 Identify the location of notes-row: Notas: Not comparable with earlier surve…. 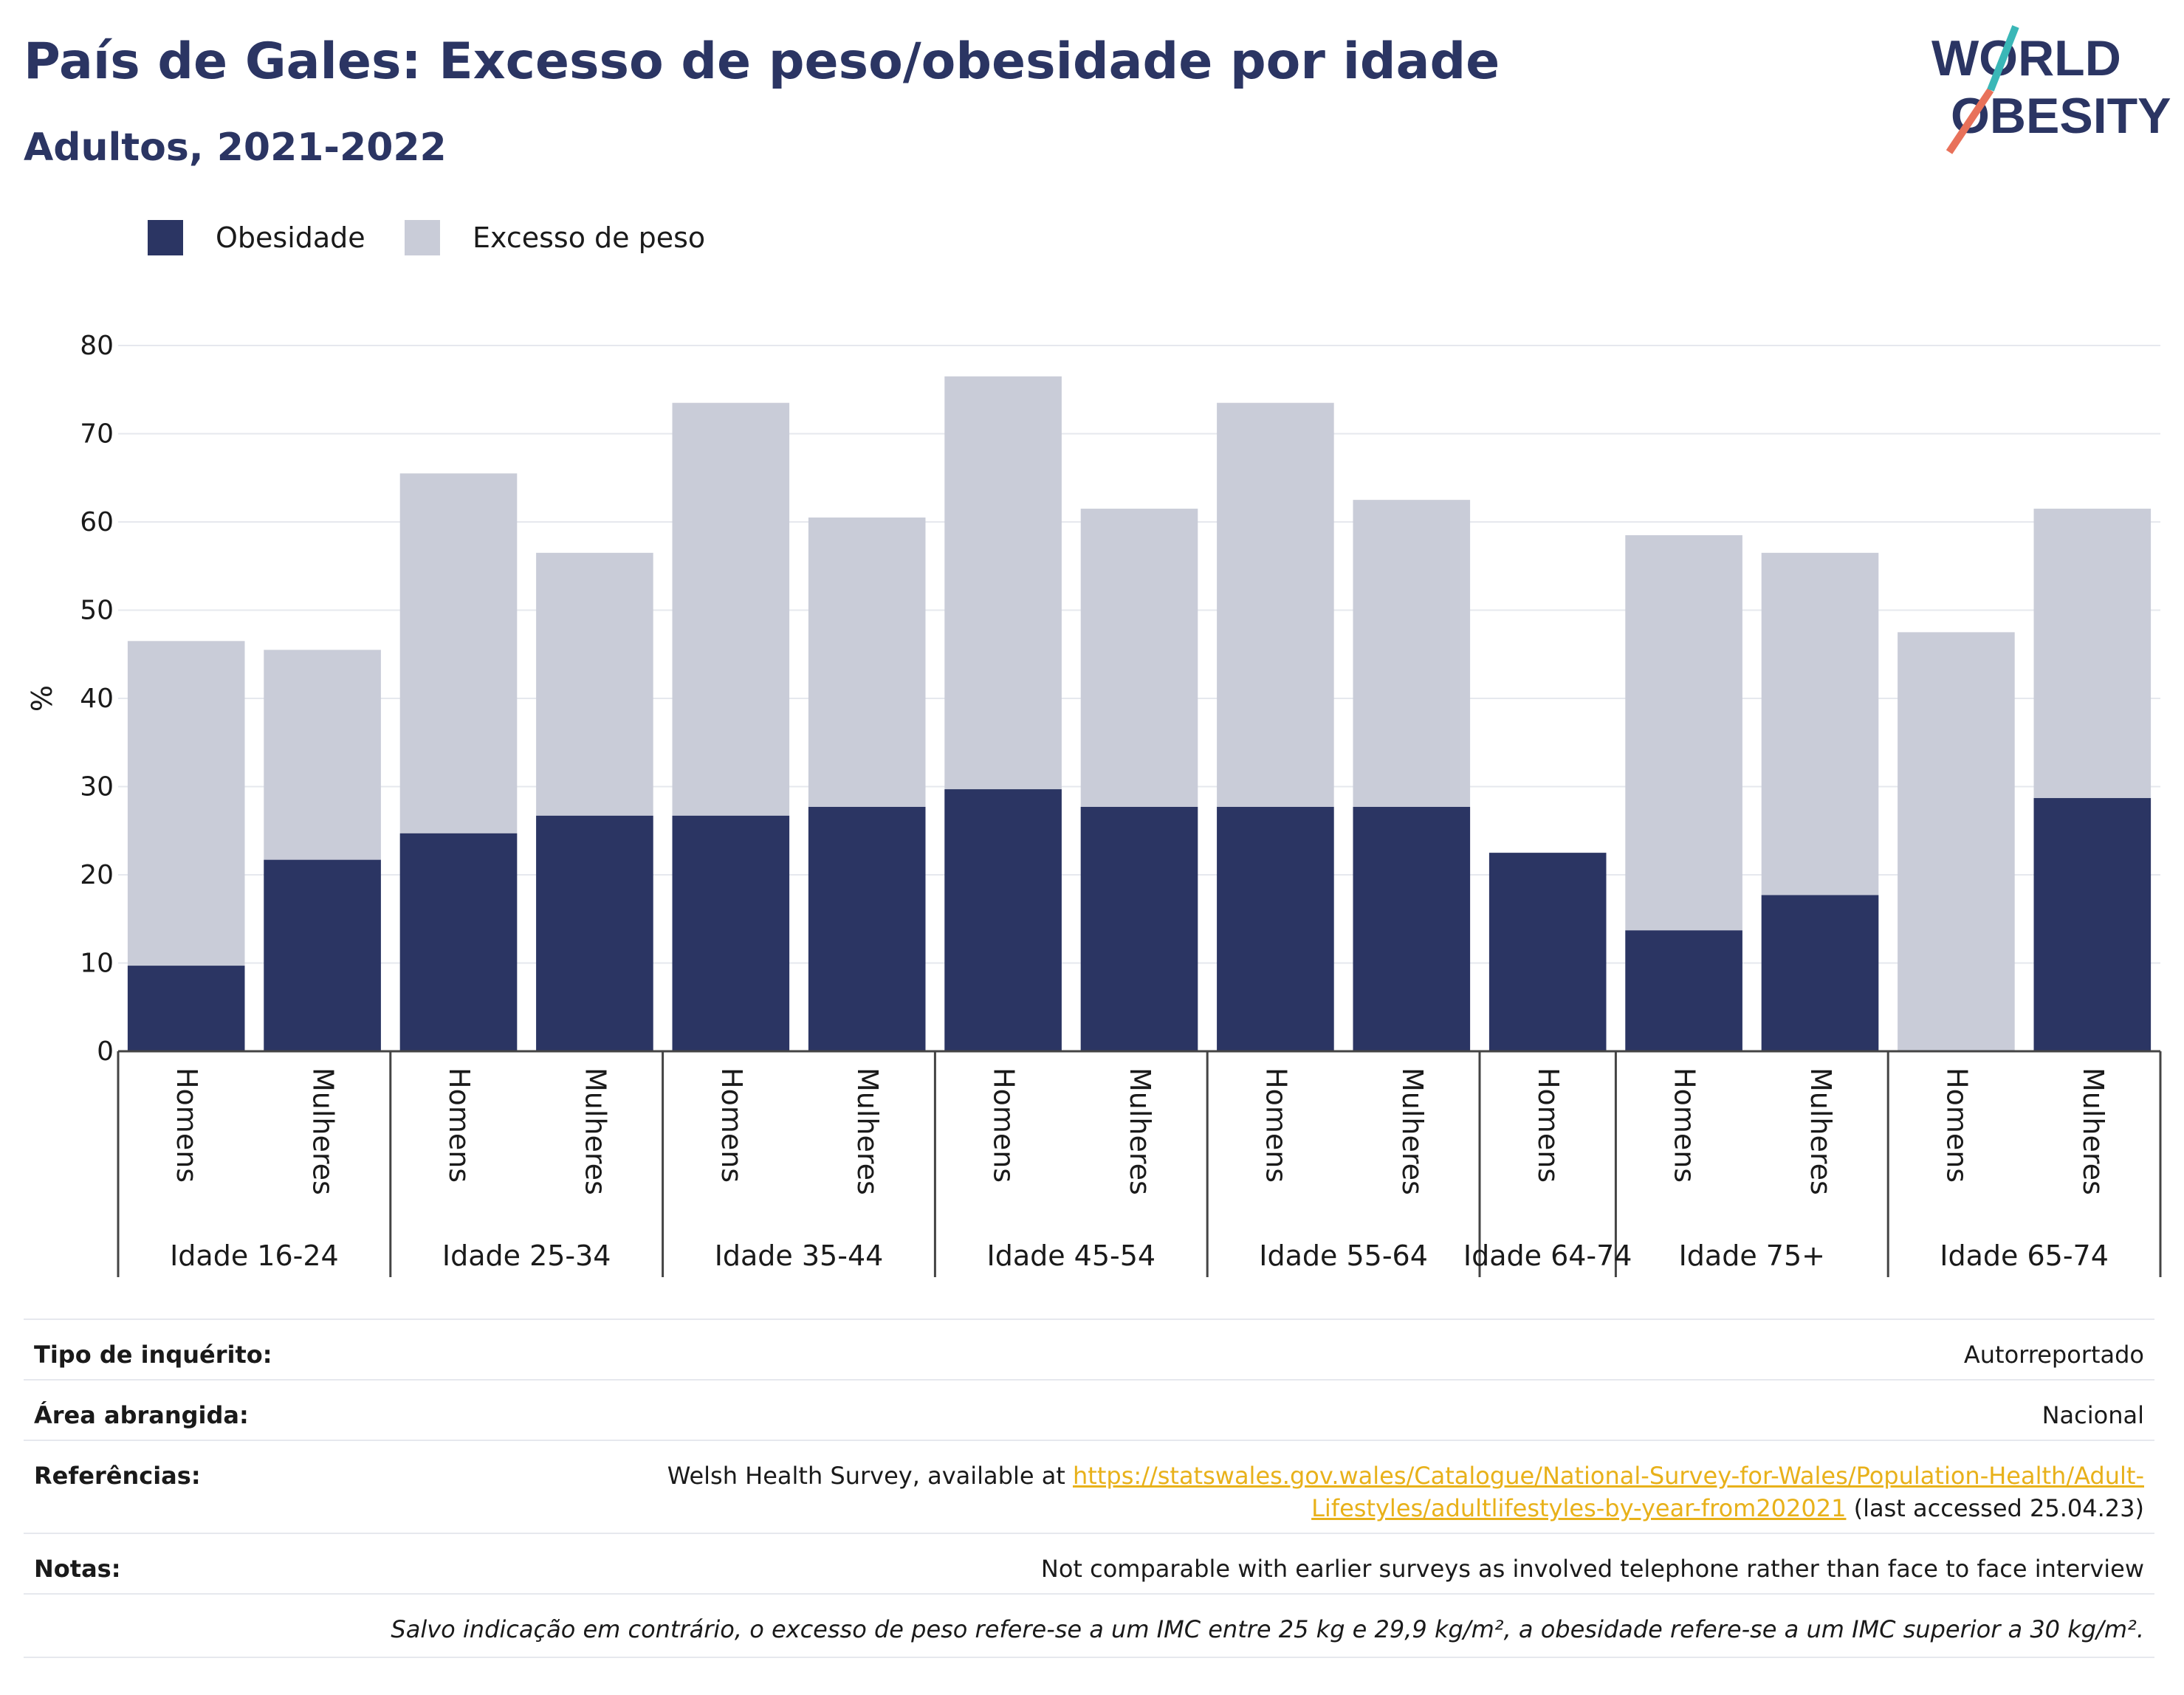
(1089, 1563).